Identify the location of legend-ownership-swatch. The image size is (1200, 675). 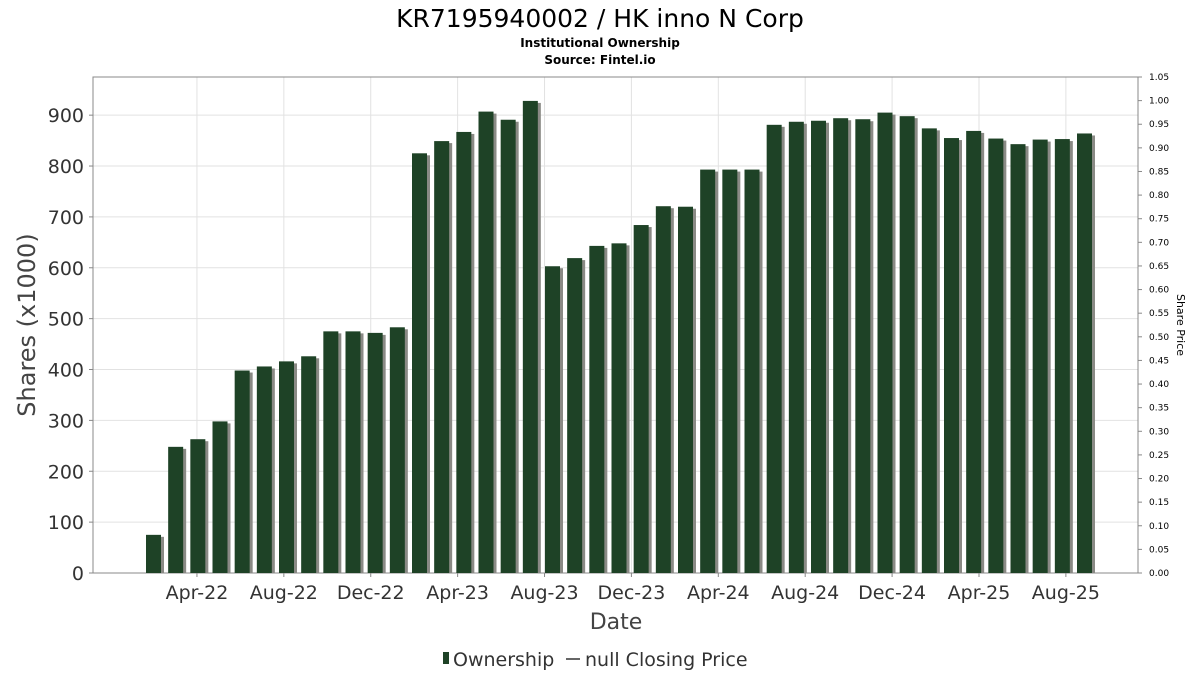
(446, 658).